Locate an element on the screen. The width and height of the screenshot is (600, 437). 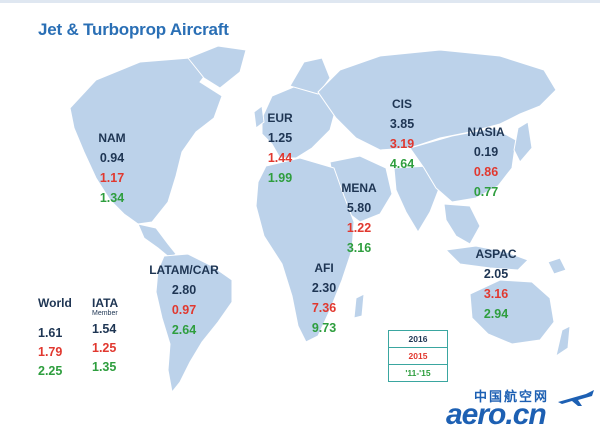
world-value-2016: 1.61 is located at coordinates (50, 333).